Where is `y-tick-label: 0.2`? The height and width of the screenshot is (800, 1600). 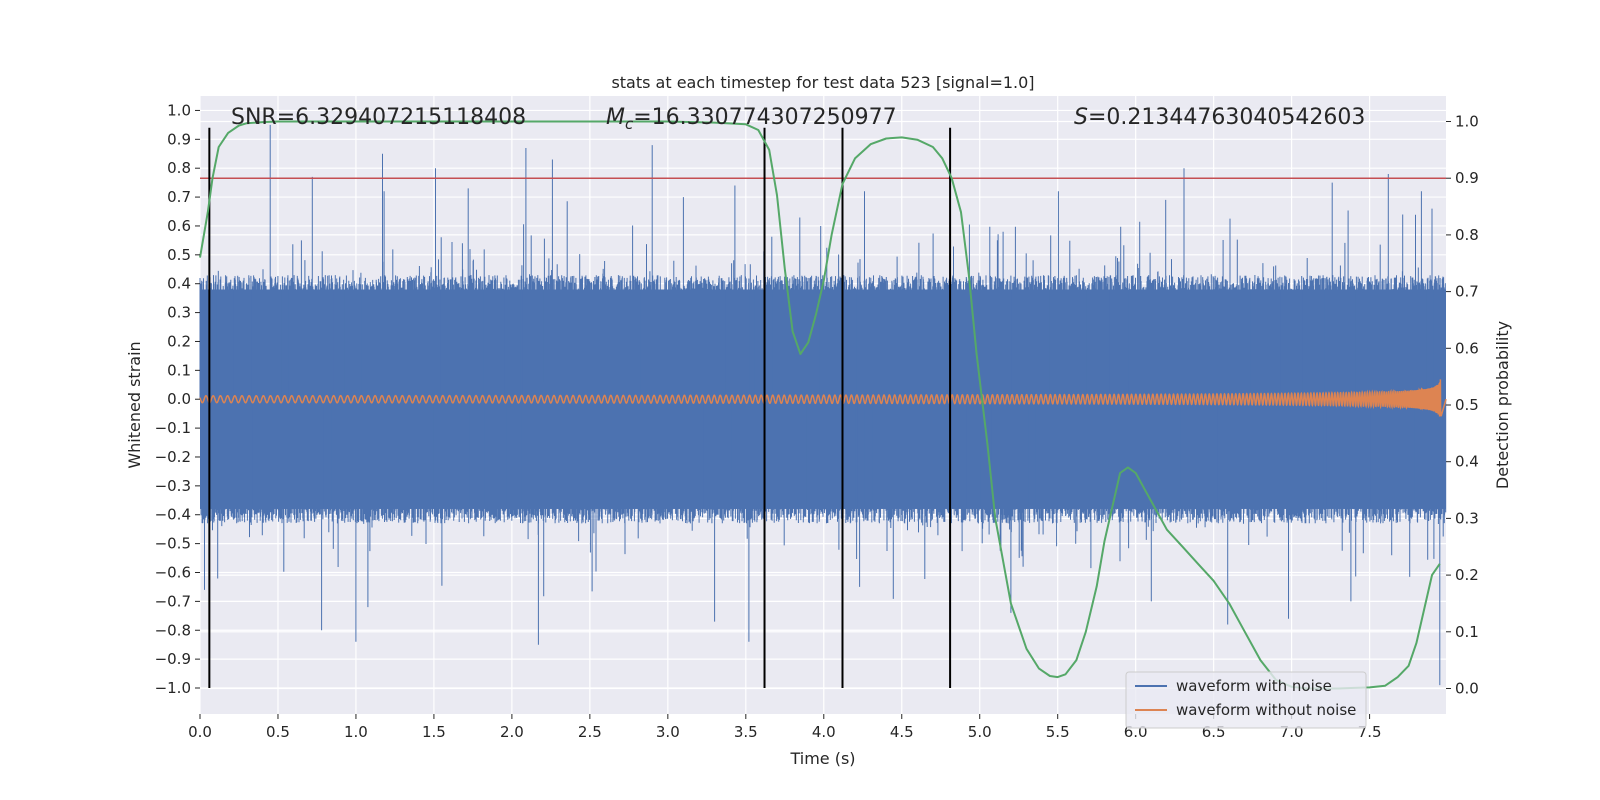 y-tick-label: 0.2 is located at coordinates (179, 341).